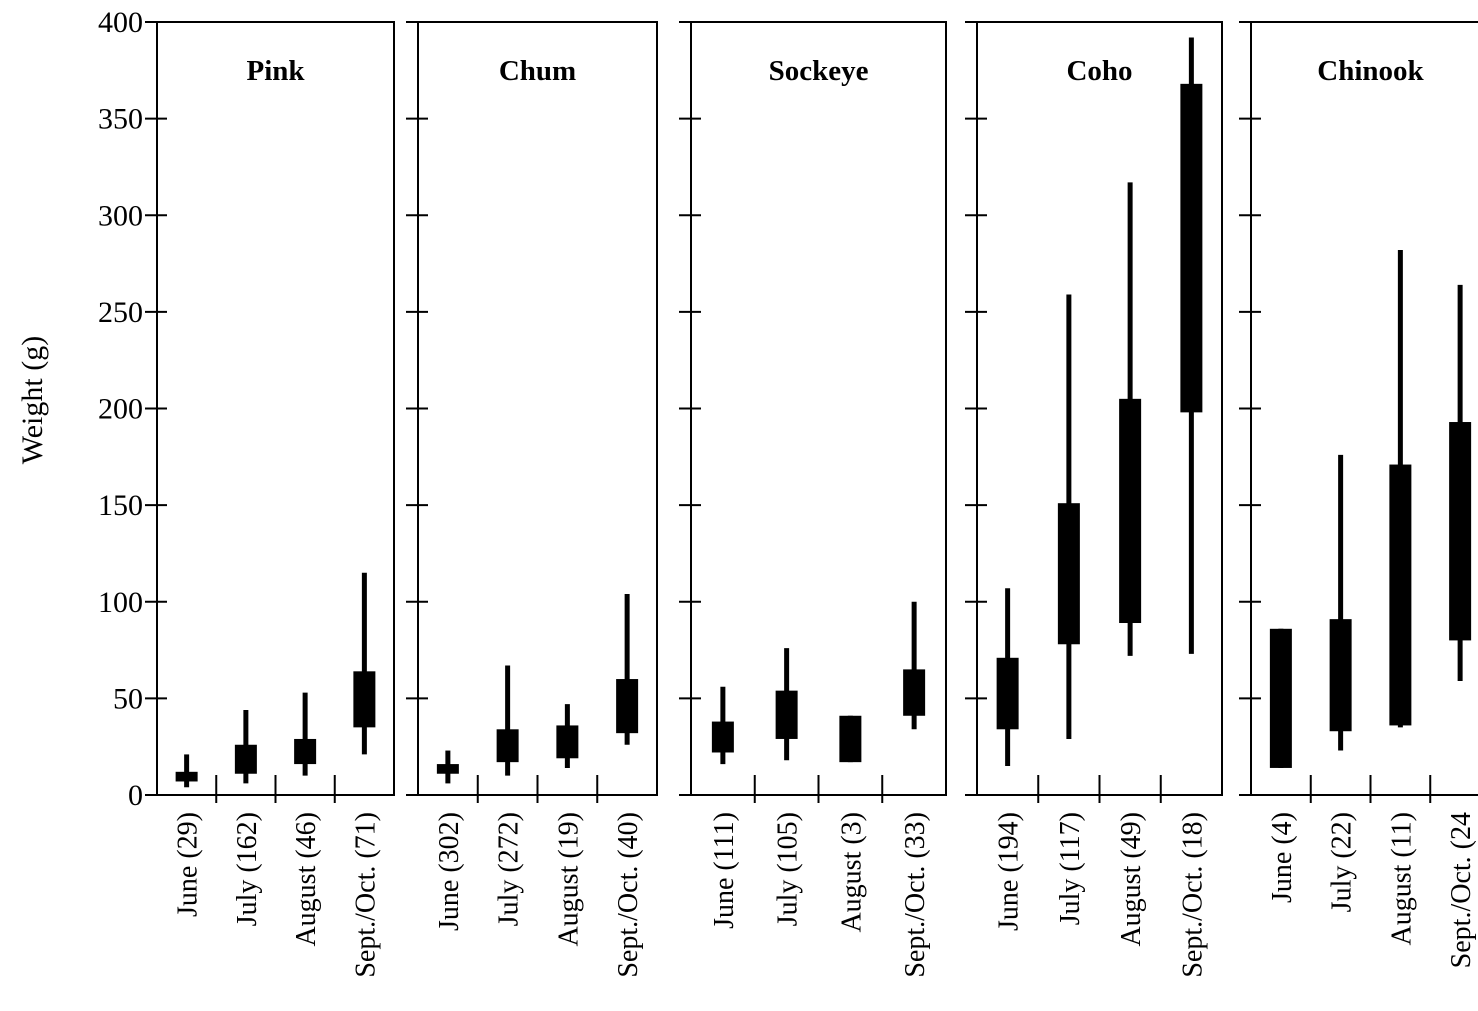 This screenshot has height=1011, width=1478. I want to click on x-tick-label: July (272), so click(509, 869).